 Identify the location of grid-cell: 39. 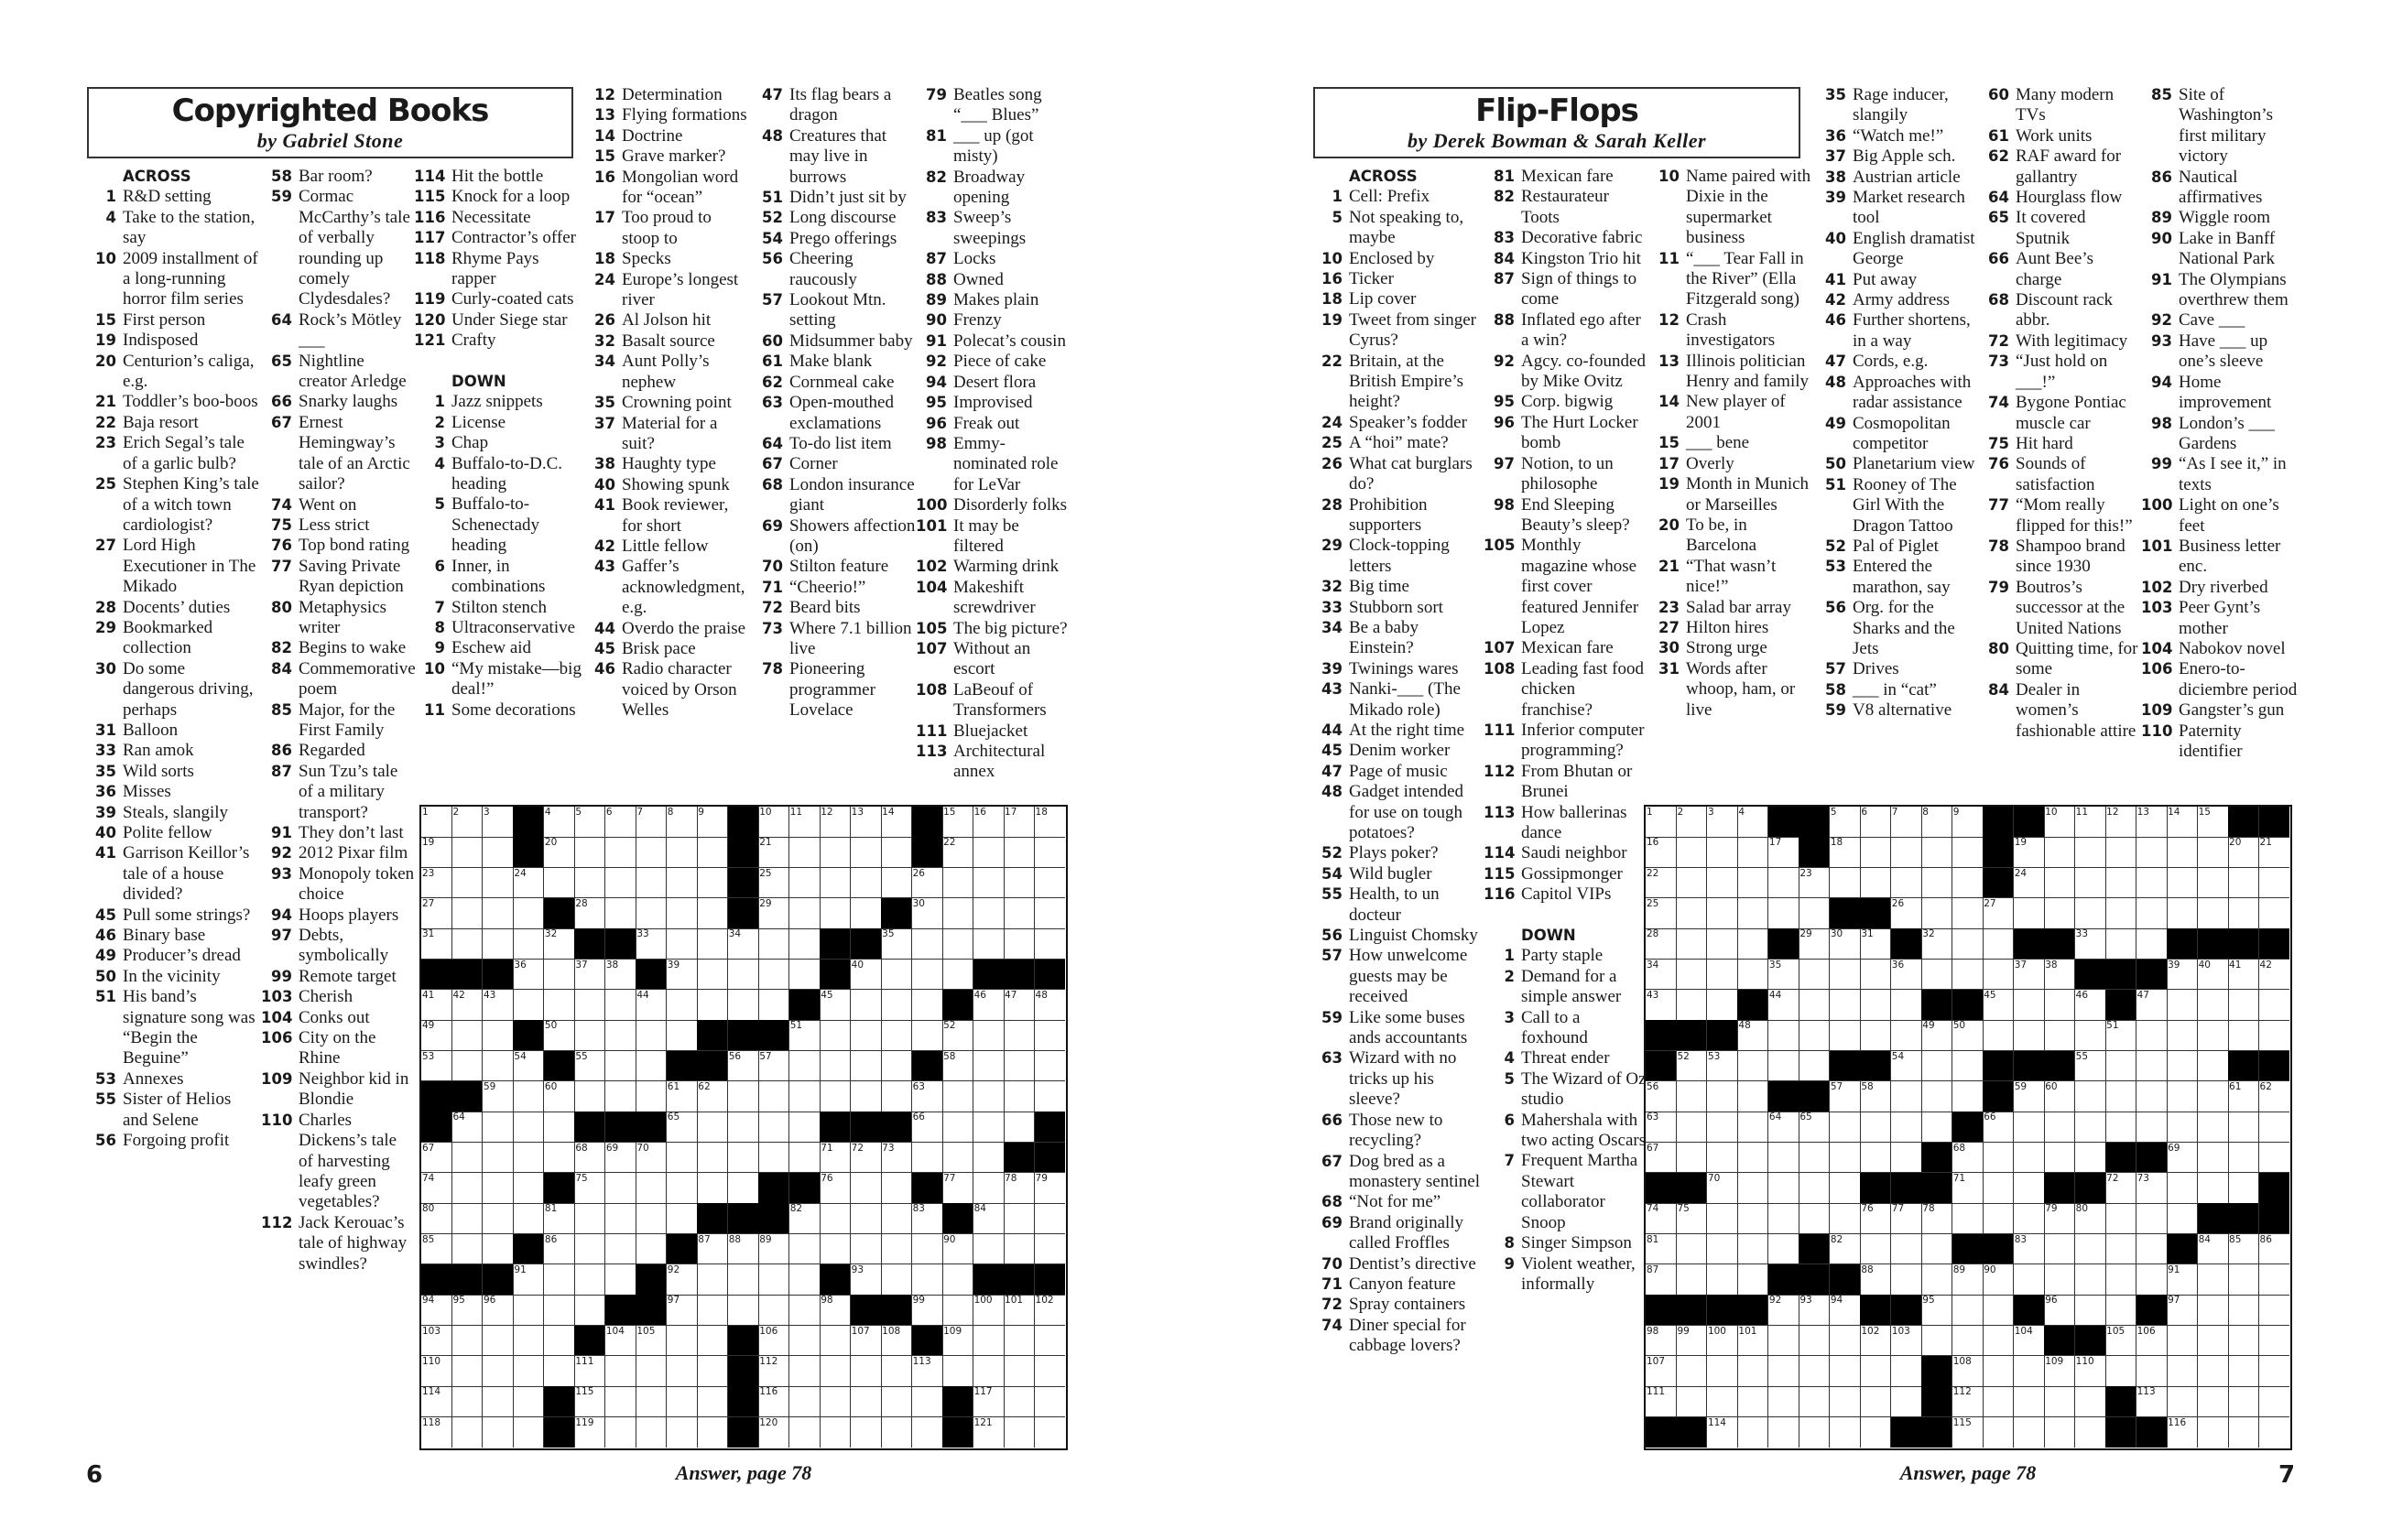
(2183, 975).